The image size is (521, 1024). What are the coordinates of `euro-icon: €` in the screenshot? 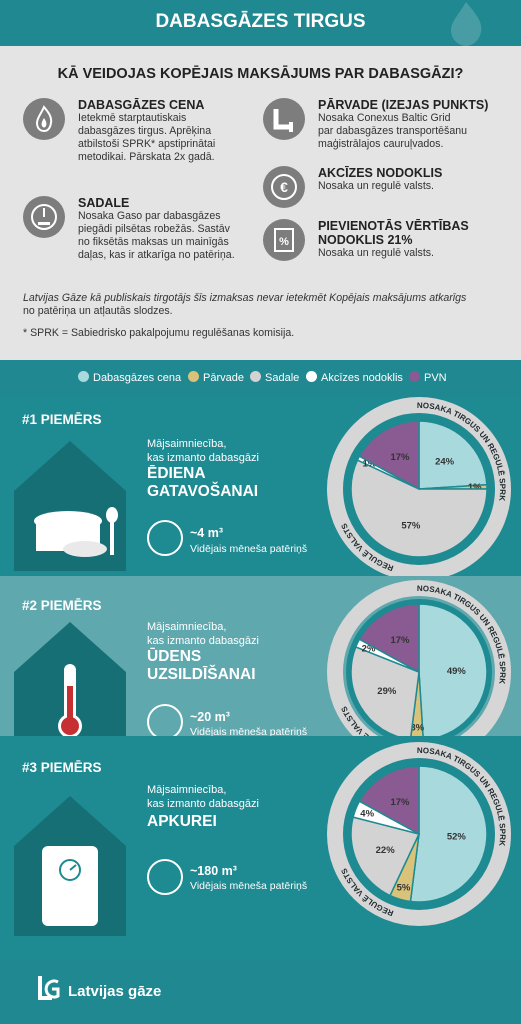 It's located at (284, 187).